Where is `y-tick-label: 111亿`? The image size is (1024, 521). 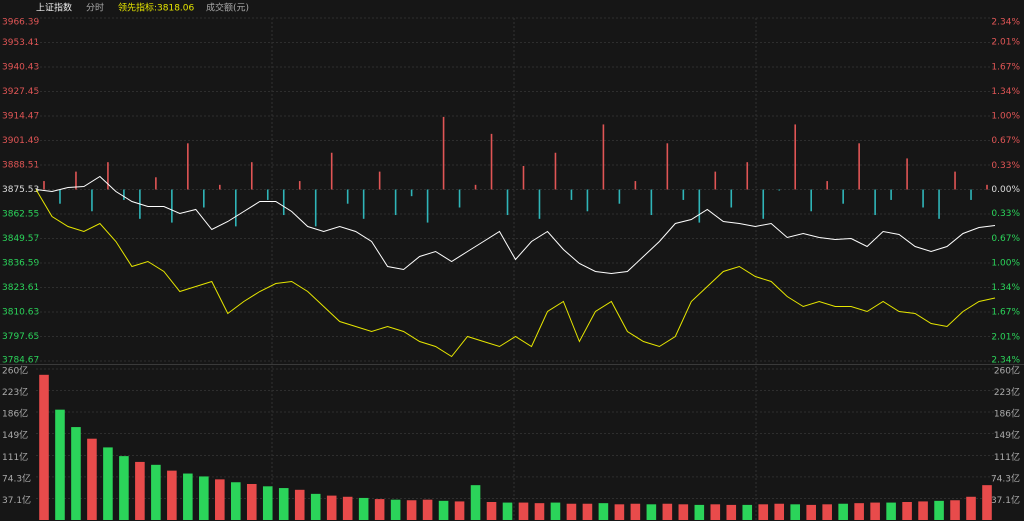 y-tick-label: 111亿 is located at coordinates (15, 457).